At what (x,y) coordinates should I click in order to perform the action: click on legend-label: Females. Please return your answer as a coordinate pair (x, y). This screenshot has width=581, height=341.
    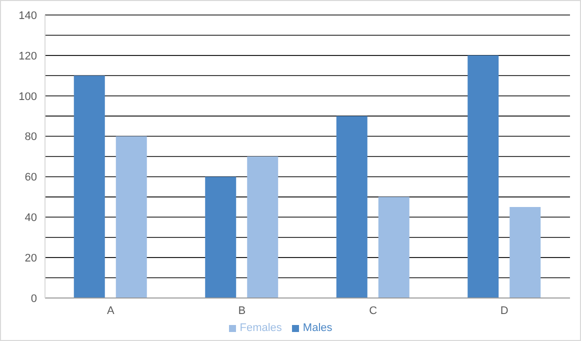
    Looking at the image, I should click on (261, 328).